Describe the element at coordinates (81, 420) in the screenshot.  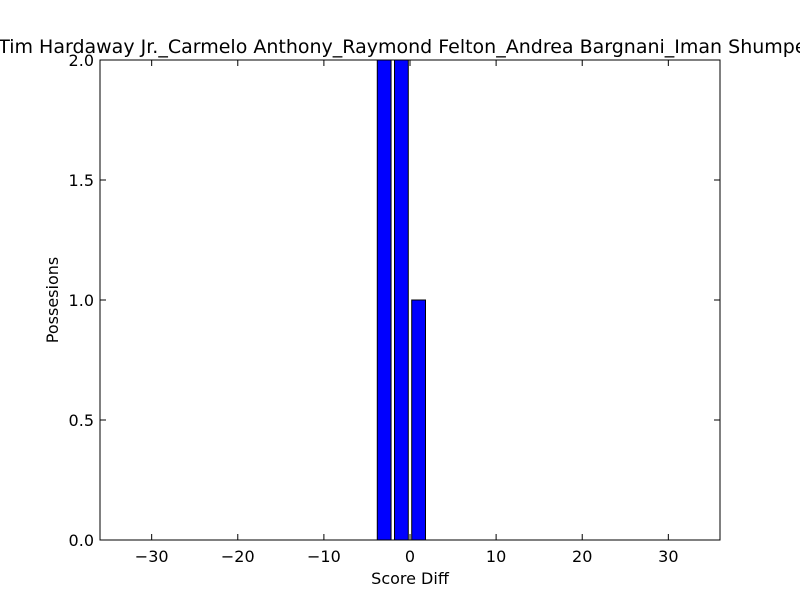
I see `y-tick-label: 0.5` at that location.